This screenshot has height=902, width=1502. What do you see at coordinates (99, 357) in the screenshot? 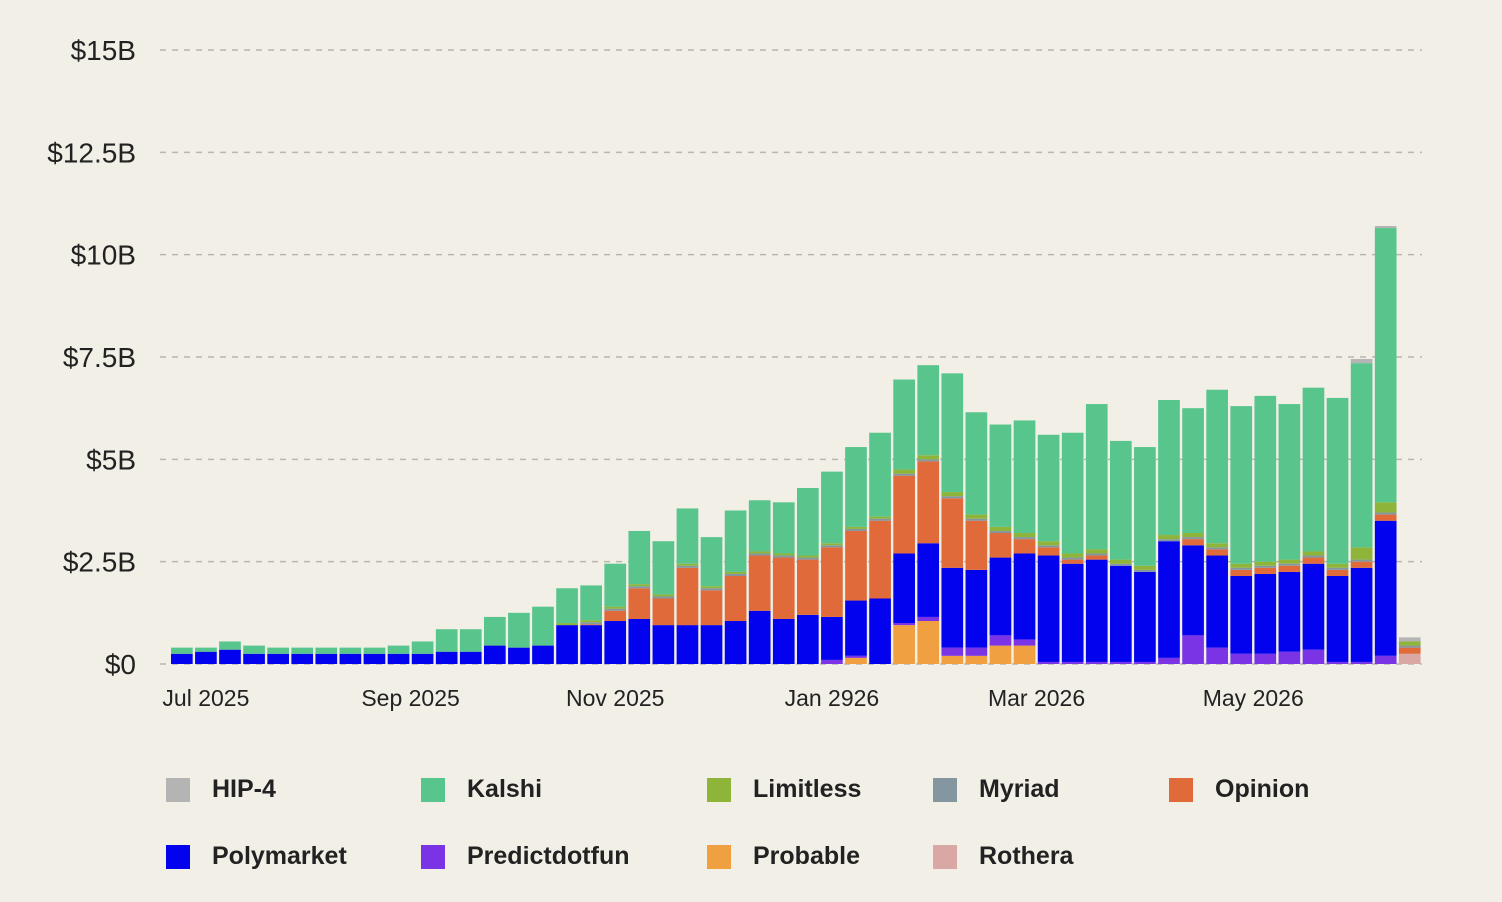
I see `y-tick-label: $7.5B` at bounding box center [99, 357].